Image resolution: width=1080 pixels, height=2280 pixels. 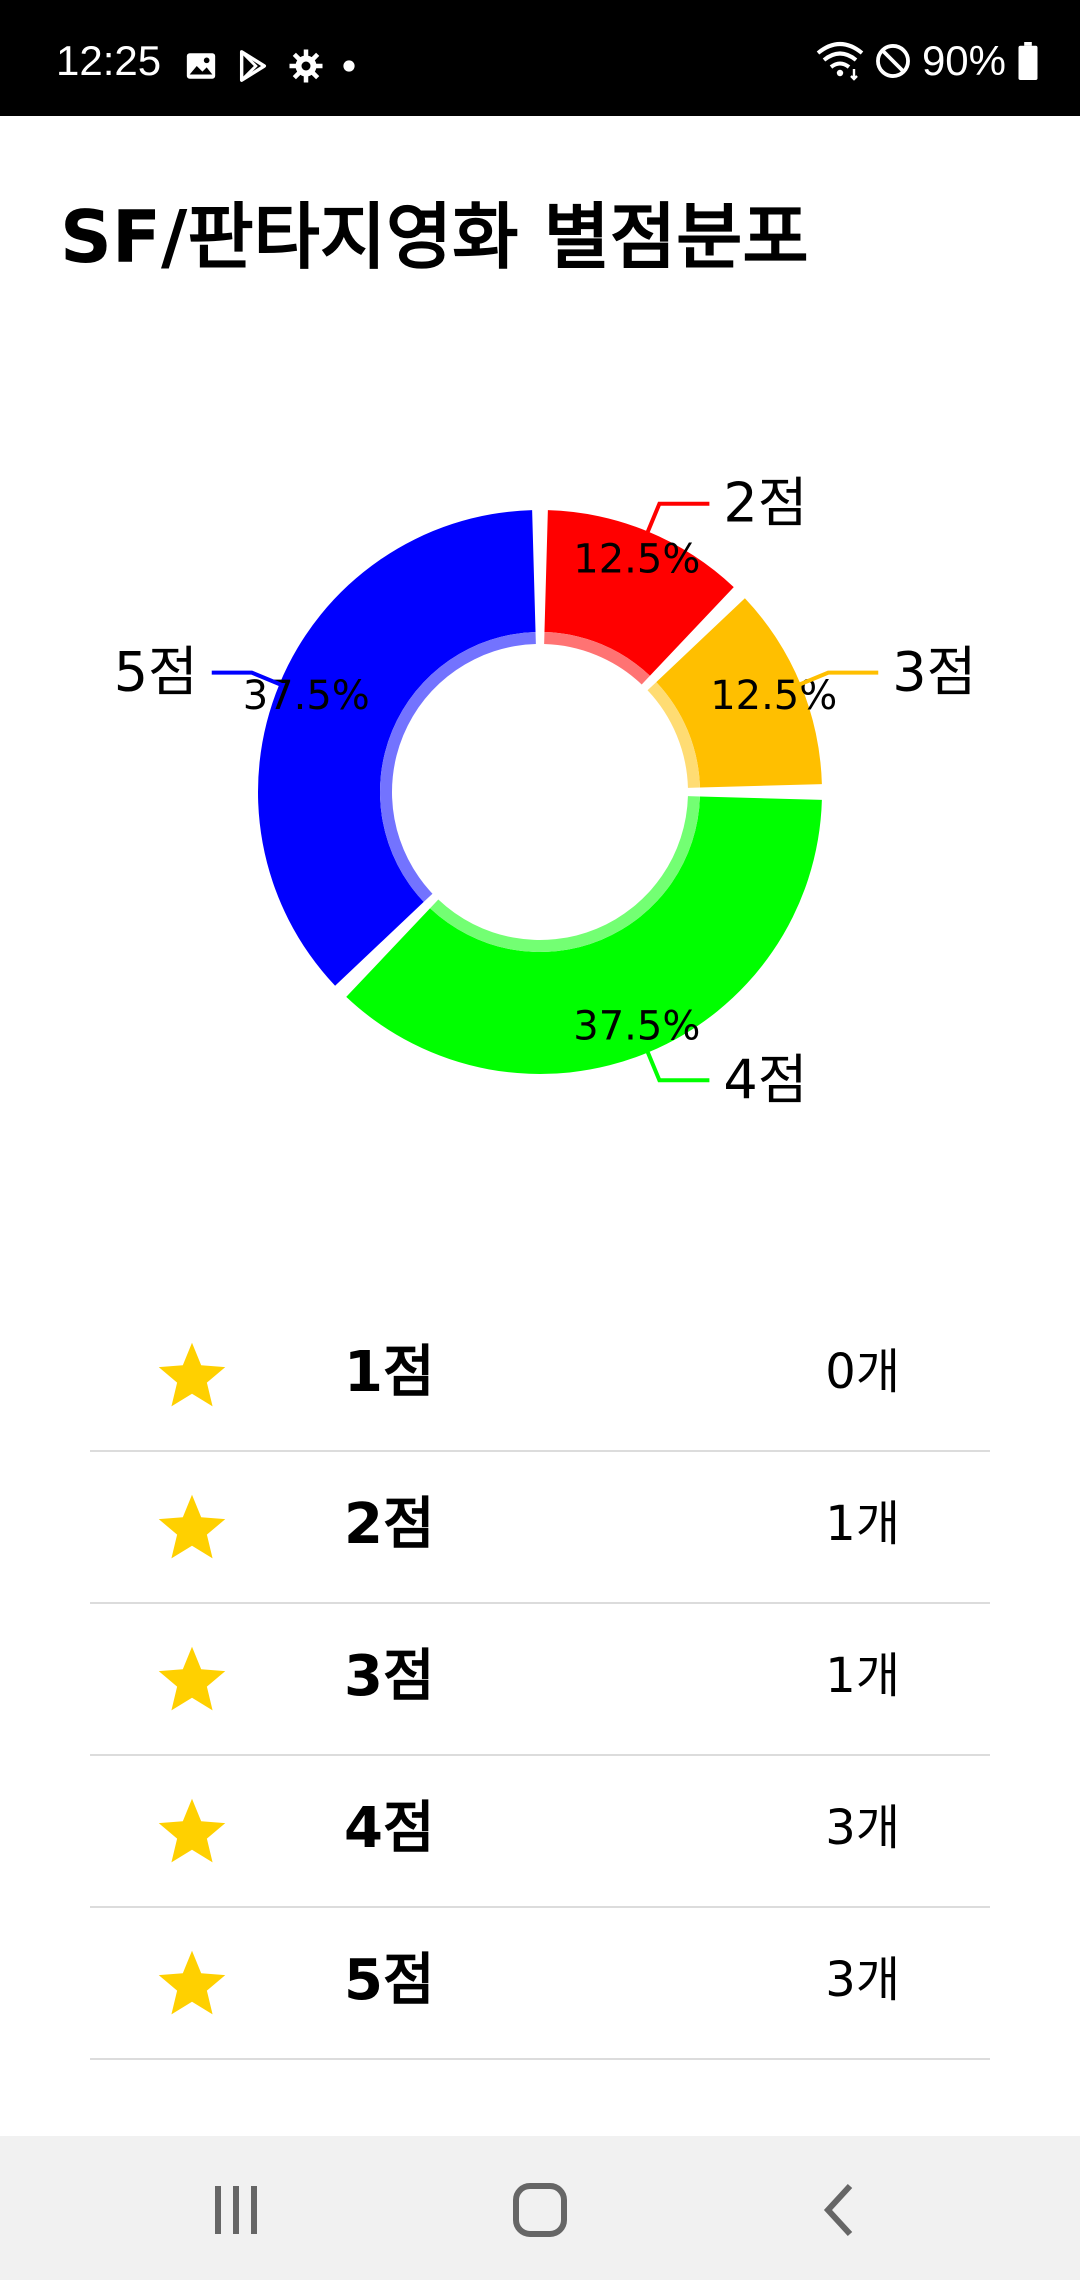 I want to click on battery-percent: 90%, so click(x=963, y=60).